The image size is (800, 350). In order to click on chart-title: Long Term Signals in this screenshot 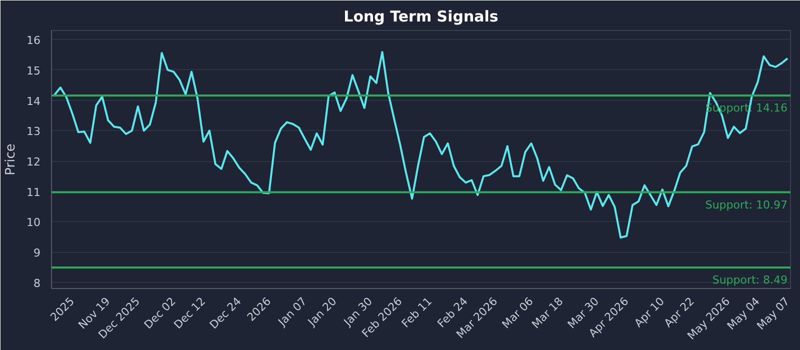, I will do `click(421, 17)`.